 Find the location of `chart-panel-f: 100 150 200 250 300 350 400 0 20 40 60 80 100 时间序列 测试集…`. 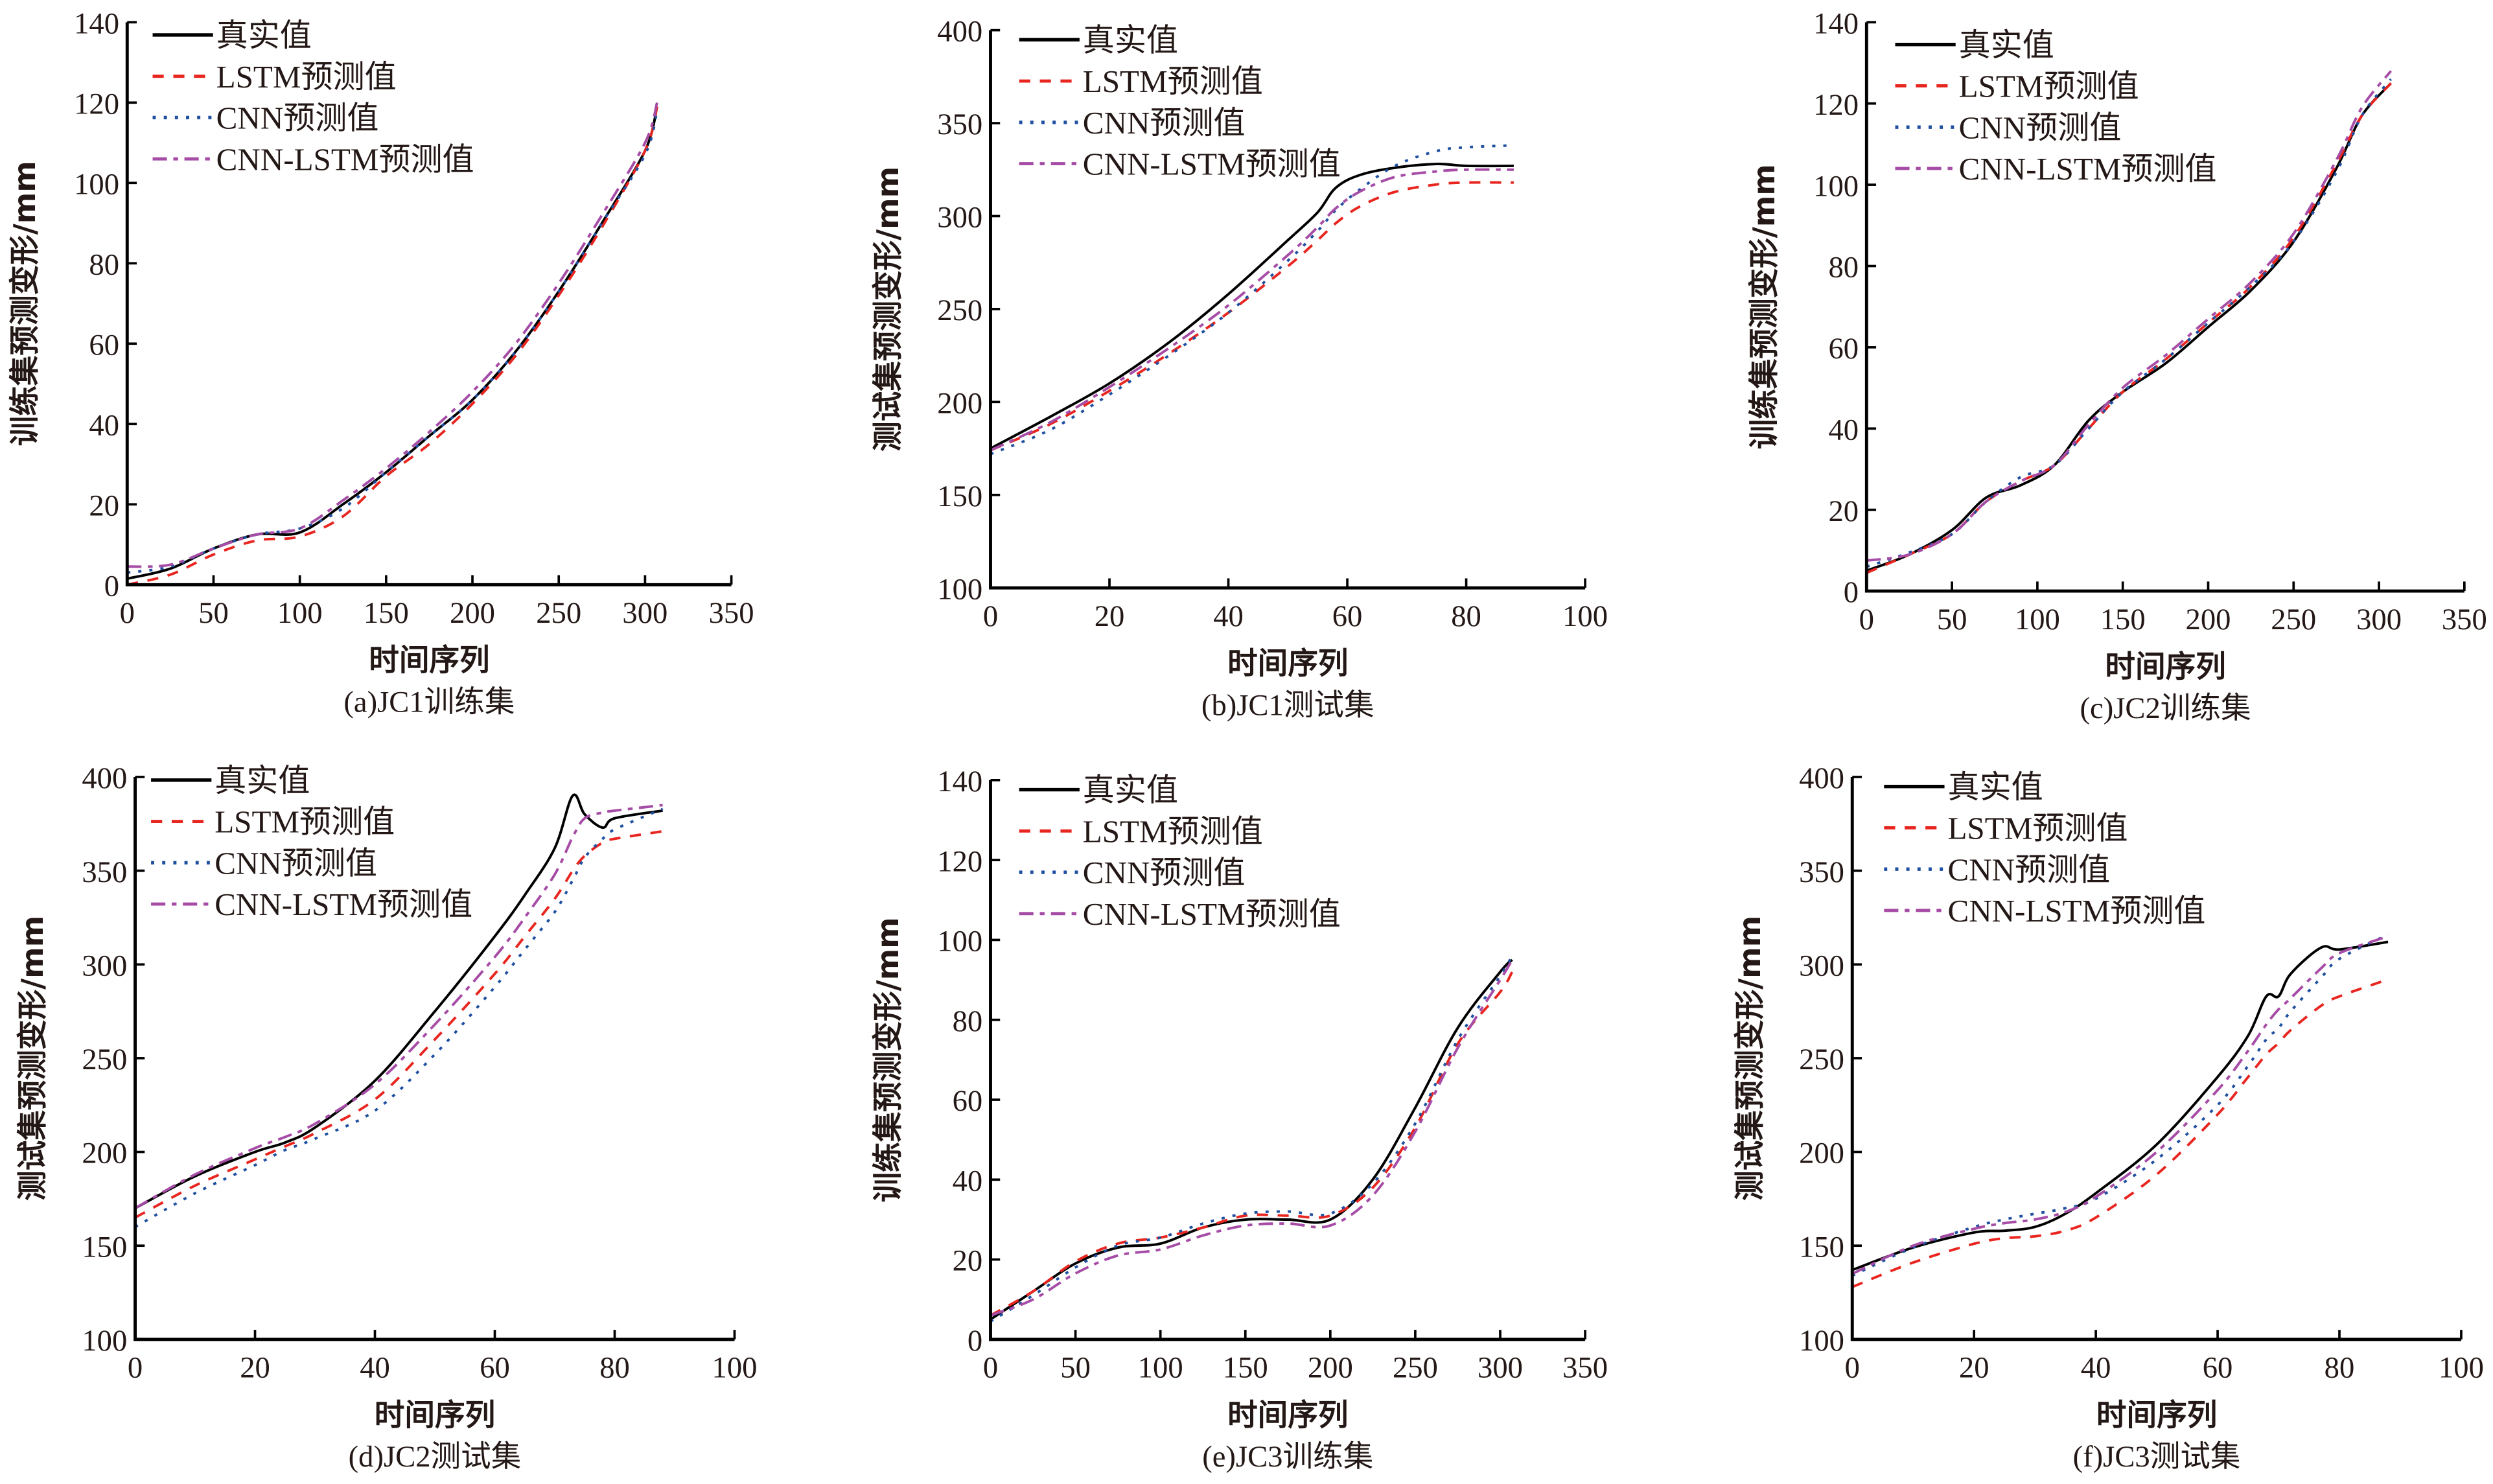

chart-panel-f: 100 150 200 250 300 350 400 0 20 40 60 80 100 时间序列 测试集… is located at coordinates (2108, 1117).